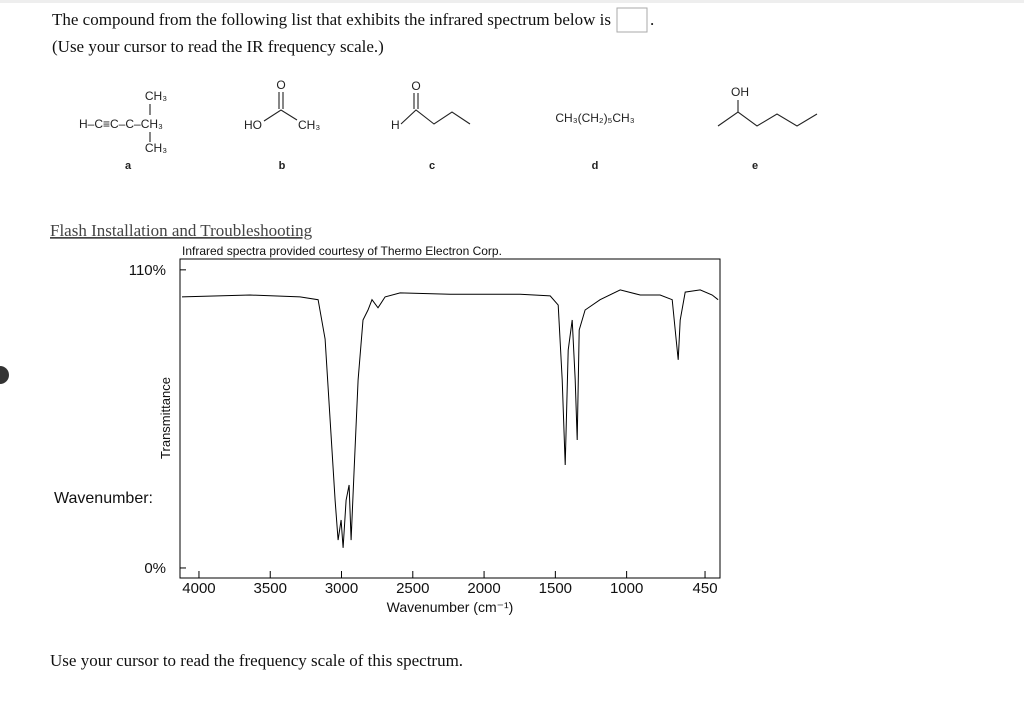 The image size is (1024, 704). I want to click on compound-label: c, so click(432, 166).